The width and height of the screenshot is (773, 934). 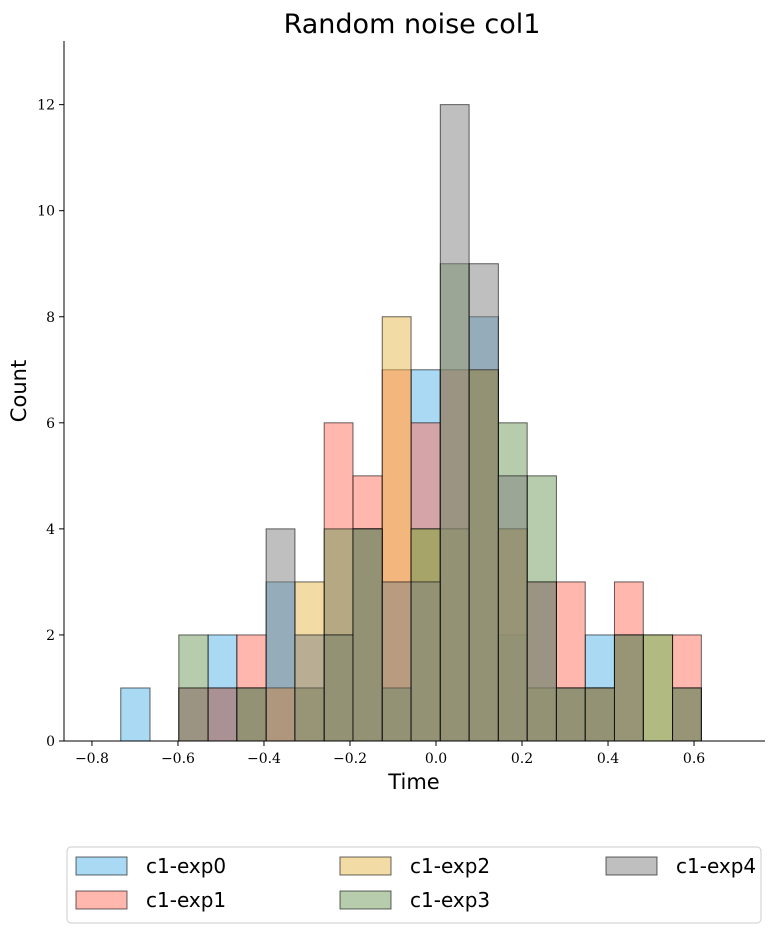 What do you see at coordinates (19, 391) in the screenshot?
I see `y-axis-label: Count` at bounding box center [19, 391].